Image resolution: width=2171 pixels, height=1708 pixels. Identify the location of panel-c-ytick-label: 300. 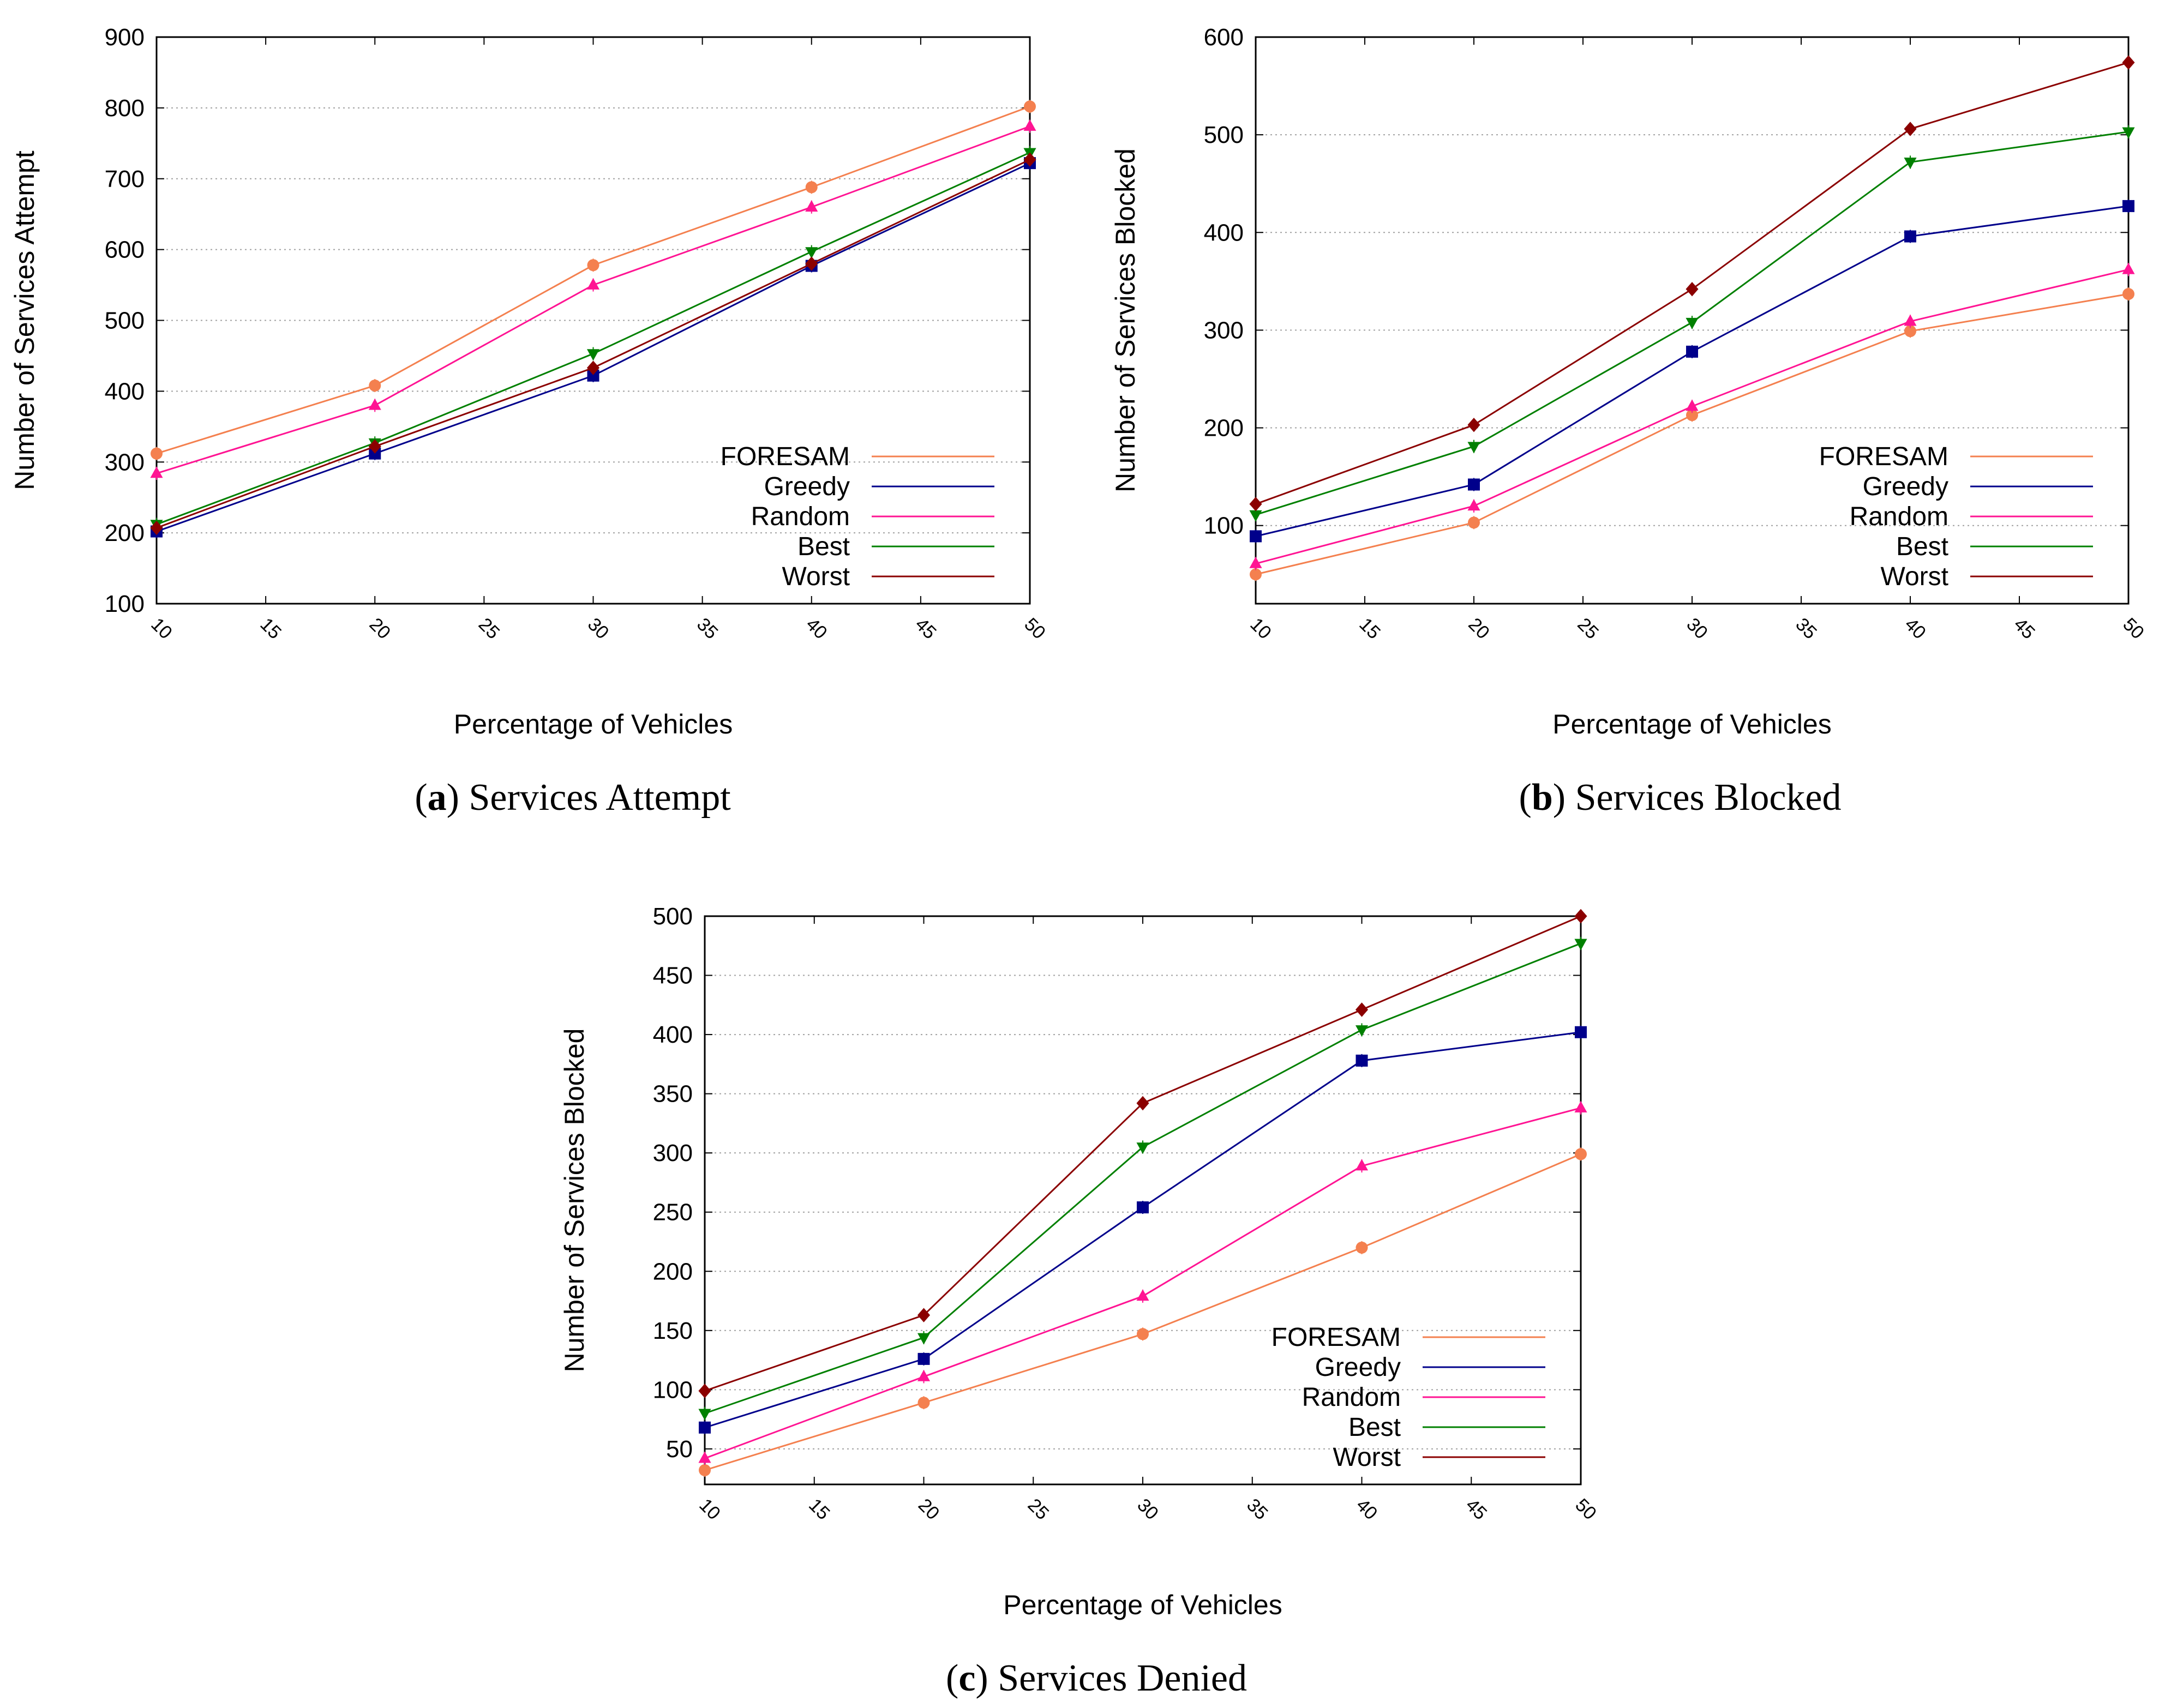
(673, 1153).